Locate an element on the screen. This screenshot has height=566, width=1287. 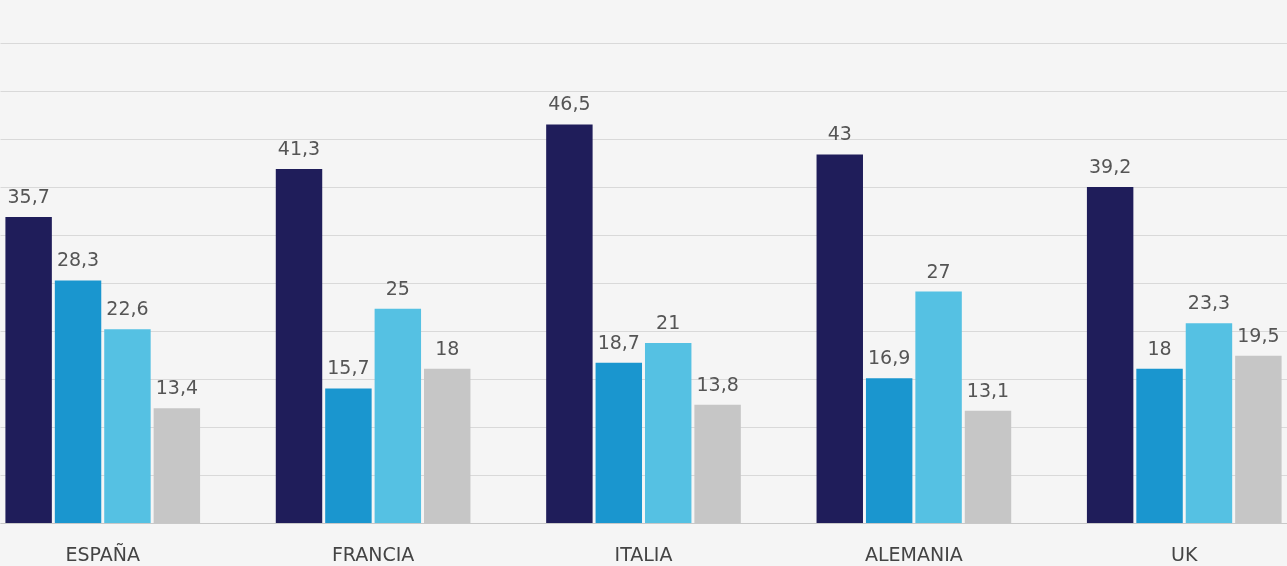
x-tick-label: FRANCIA is located at coordinates (373, 553).